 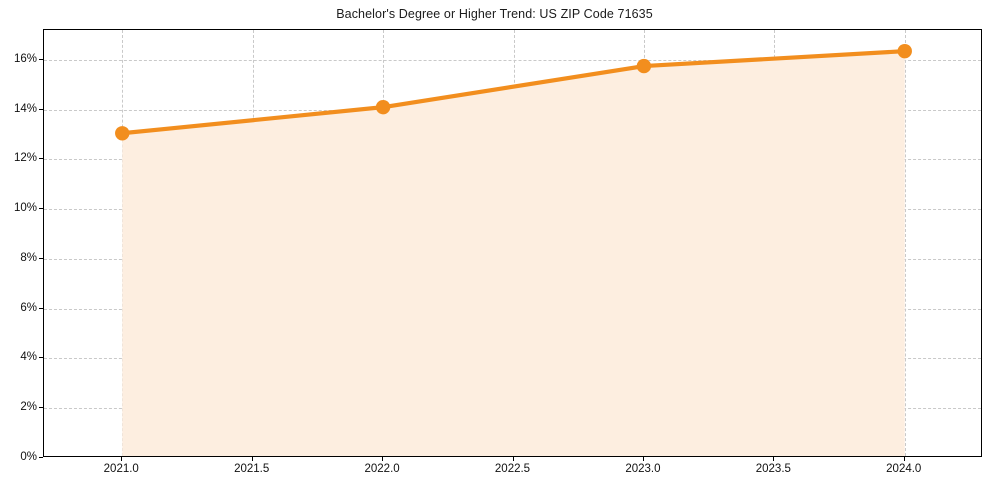 What do you see at coordinates (773, 469) in the screenshot?
I see `x-axis-tick-label: 2023.5` at bounding box center [773, 469].